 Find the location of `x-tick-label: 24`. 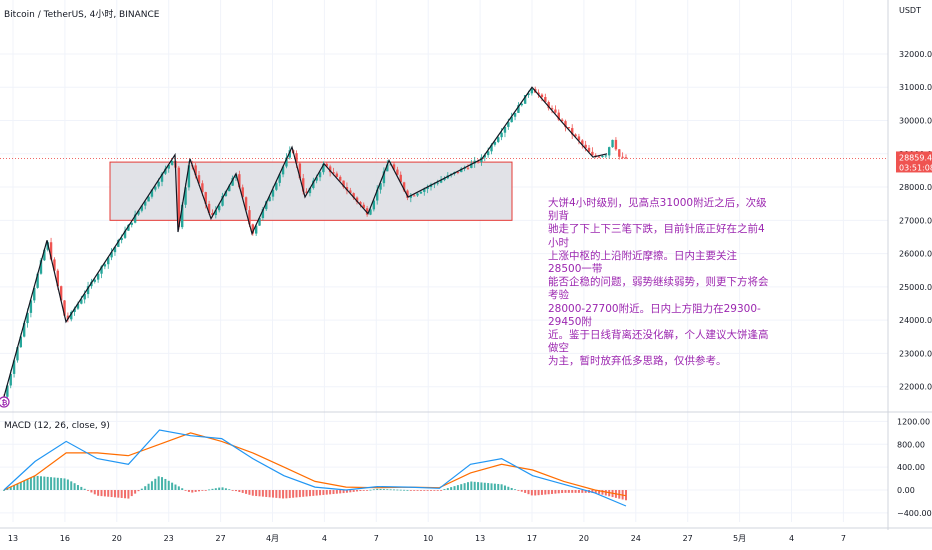

x-tick-label: 24 is located at coordinates (636, 538).